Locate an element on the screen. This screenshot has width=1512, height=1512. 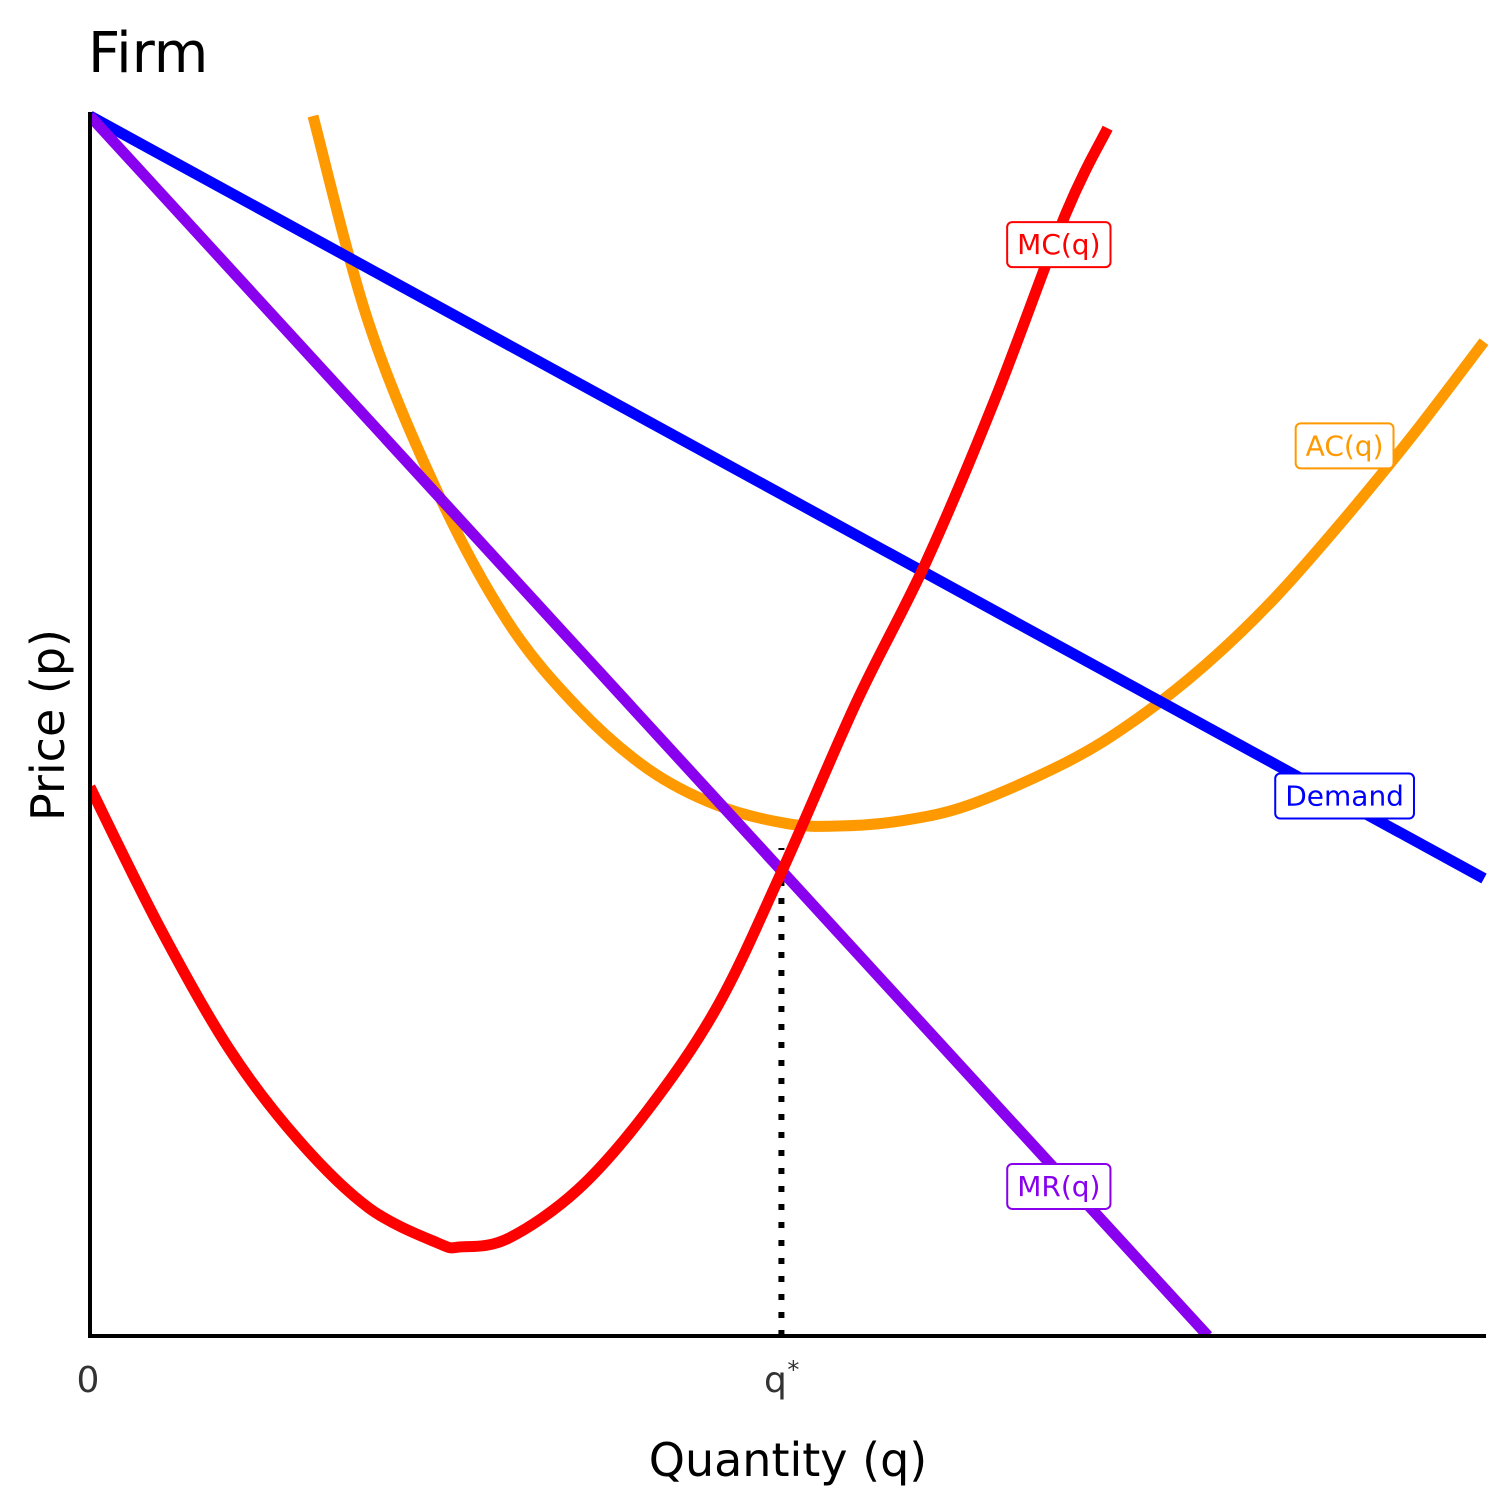
curve-label-text: MC(q) is located at coordinates (1058, 244).